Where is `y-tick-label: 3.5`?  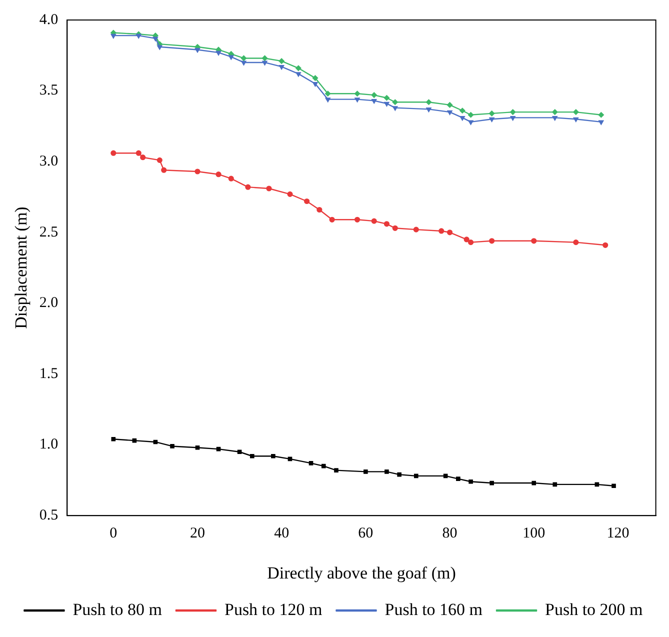
y-tick-label: 3.5 is located at coordinates (48, 90).